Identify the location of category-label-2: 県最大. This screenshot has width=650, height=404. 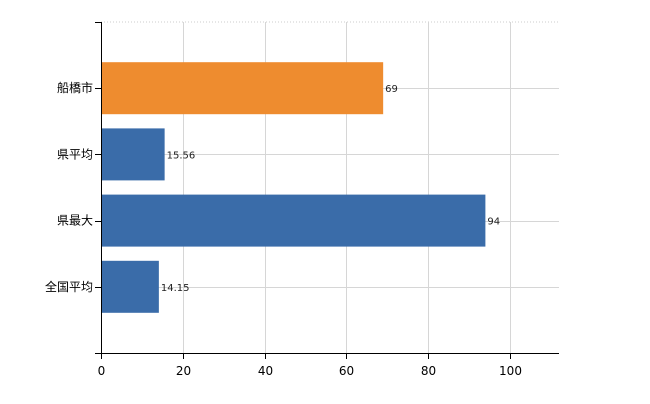
(75, 221).